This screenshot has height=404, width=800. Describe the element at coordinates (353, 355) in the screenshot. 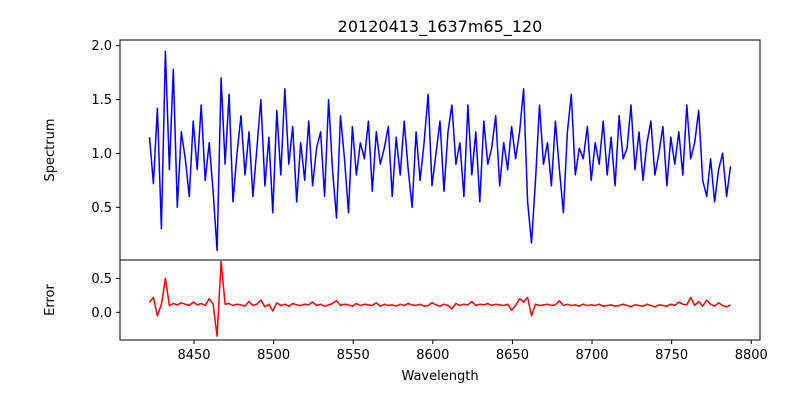

I see `x-tick-label: 8550` at that location.